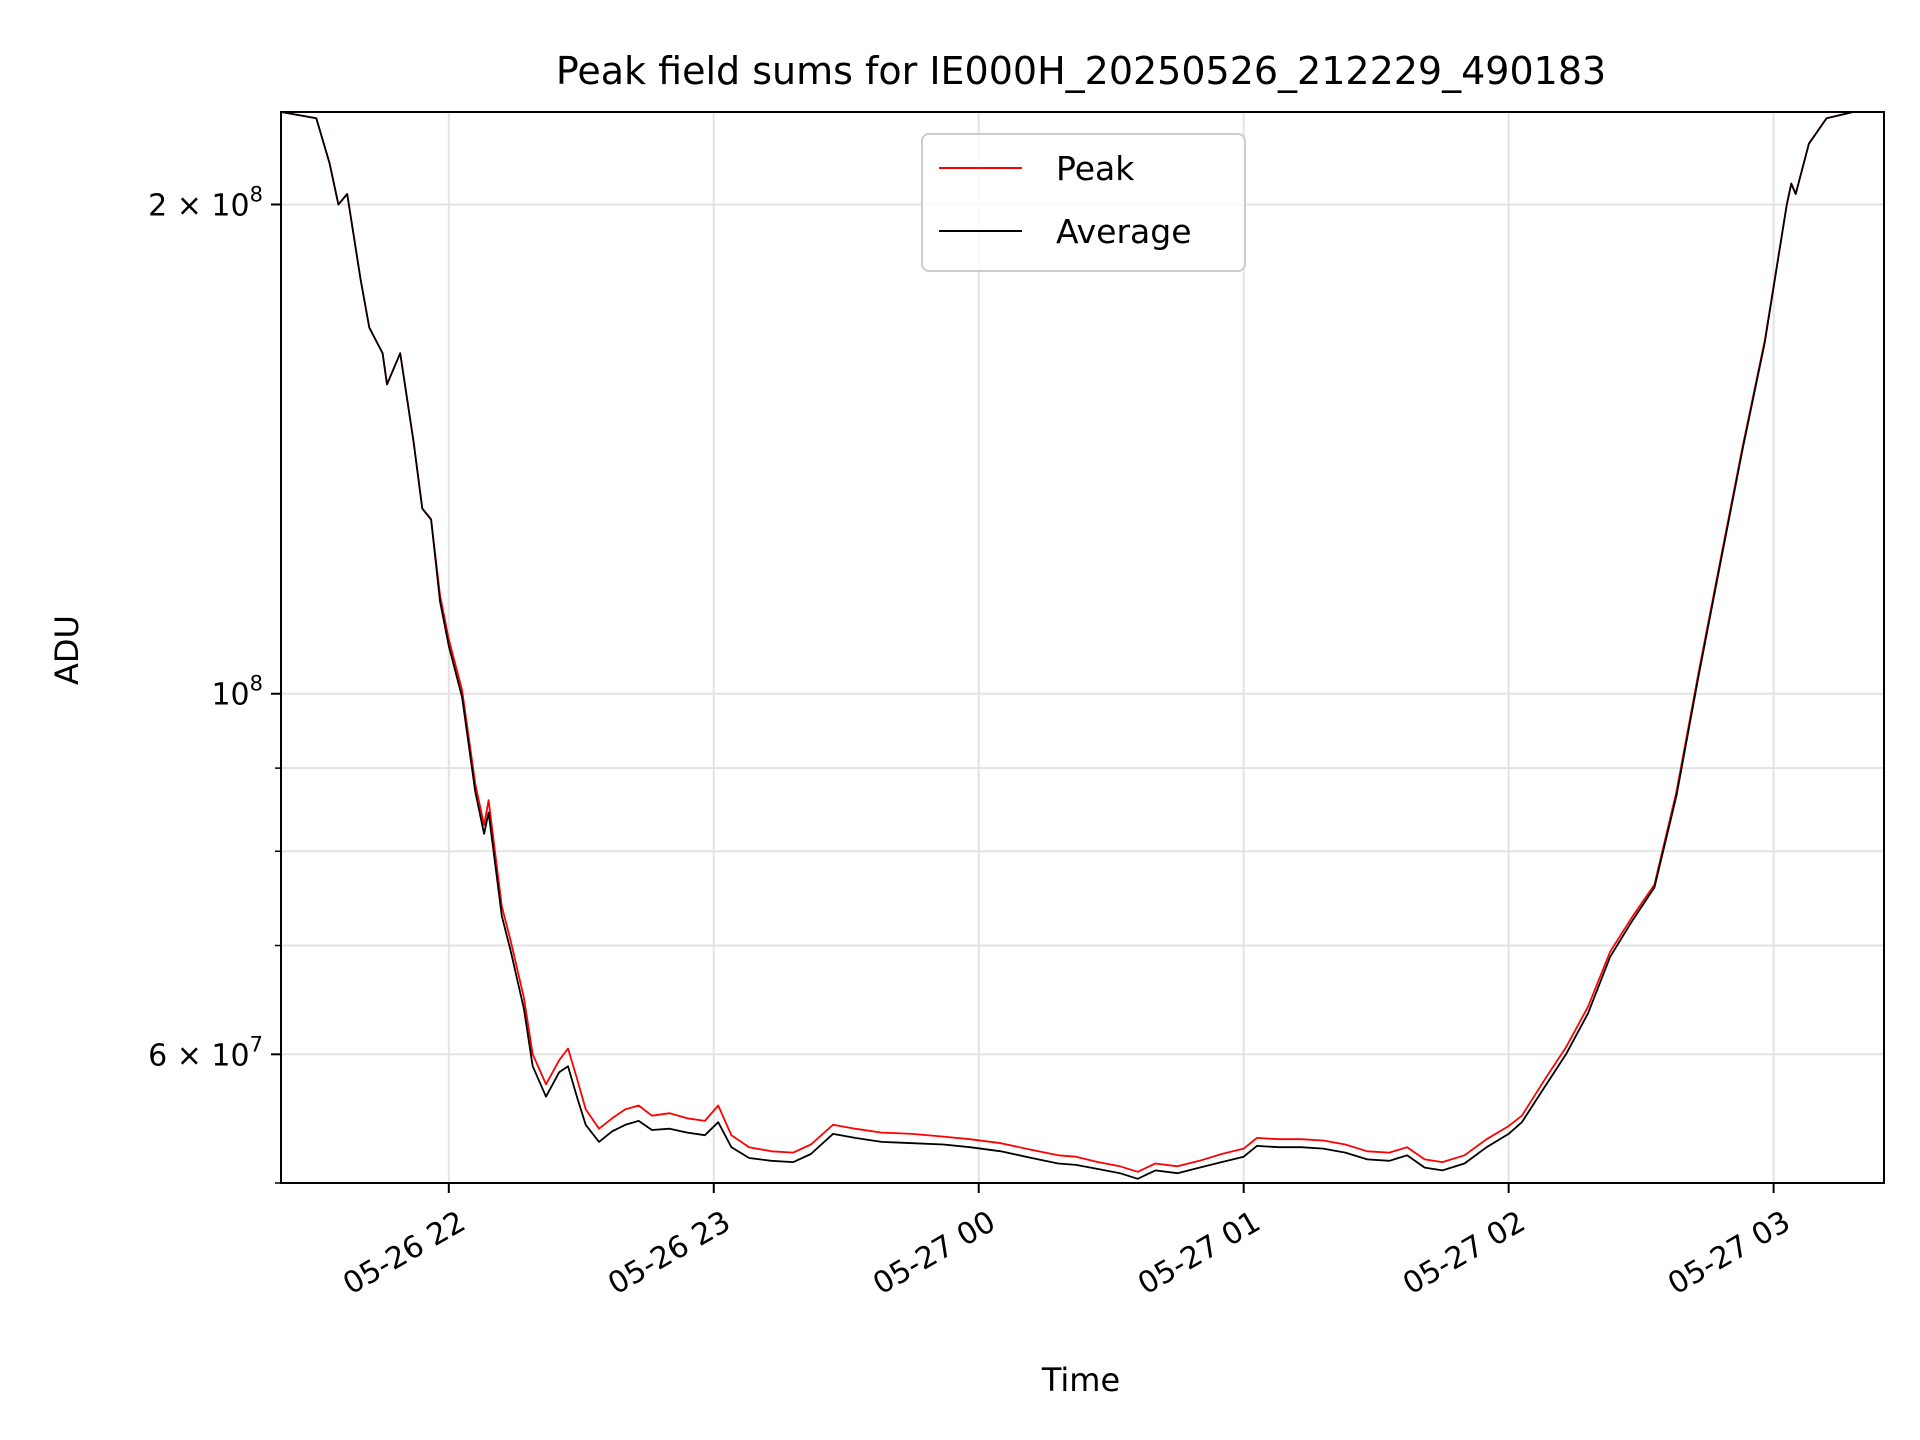 The image size is (1920, 1440). Describe the element at coordinates (1080, 1380) in the screenshot. I see `x-axis-label: Time` at that location.